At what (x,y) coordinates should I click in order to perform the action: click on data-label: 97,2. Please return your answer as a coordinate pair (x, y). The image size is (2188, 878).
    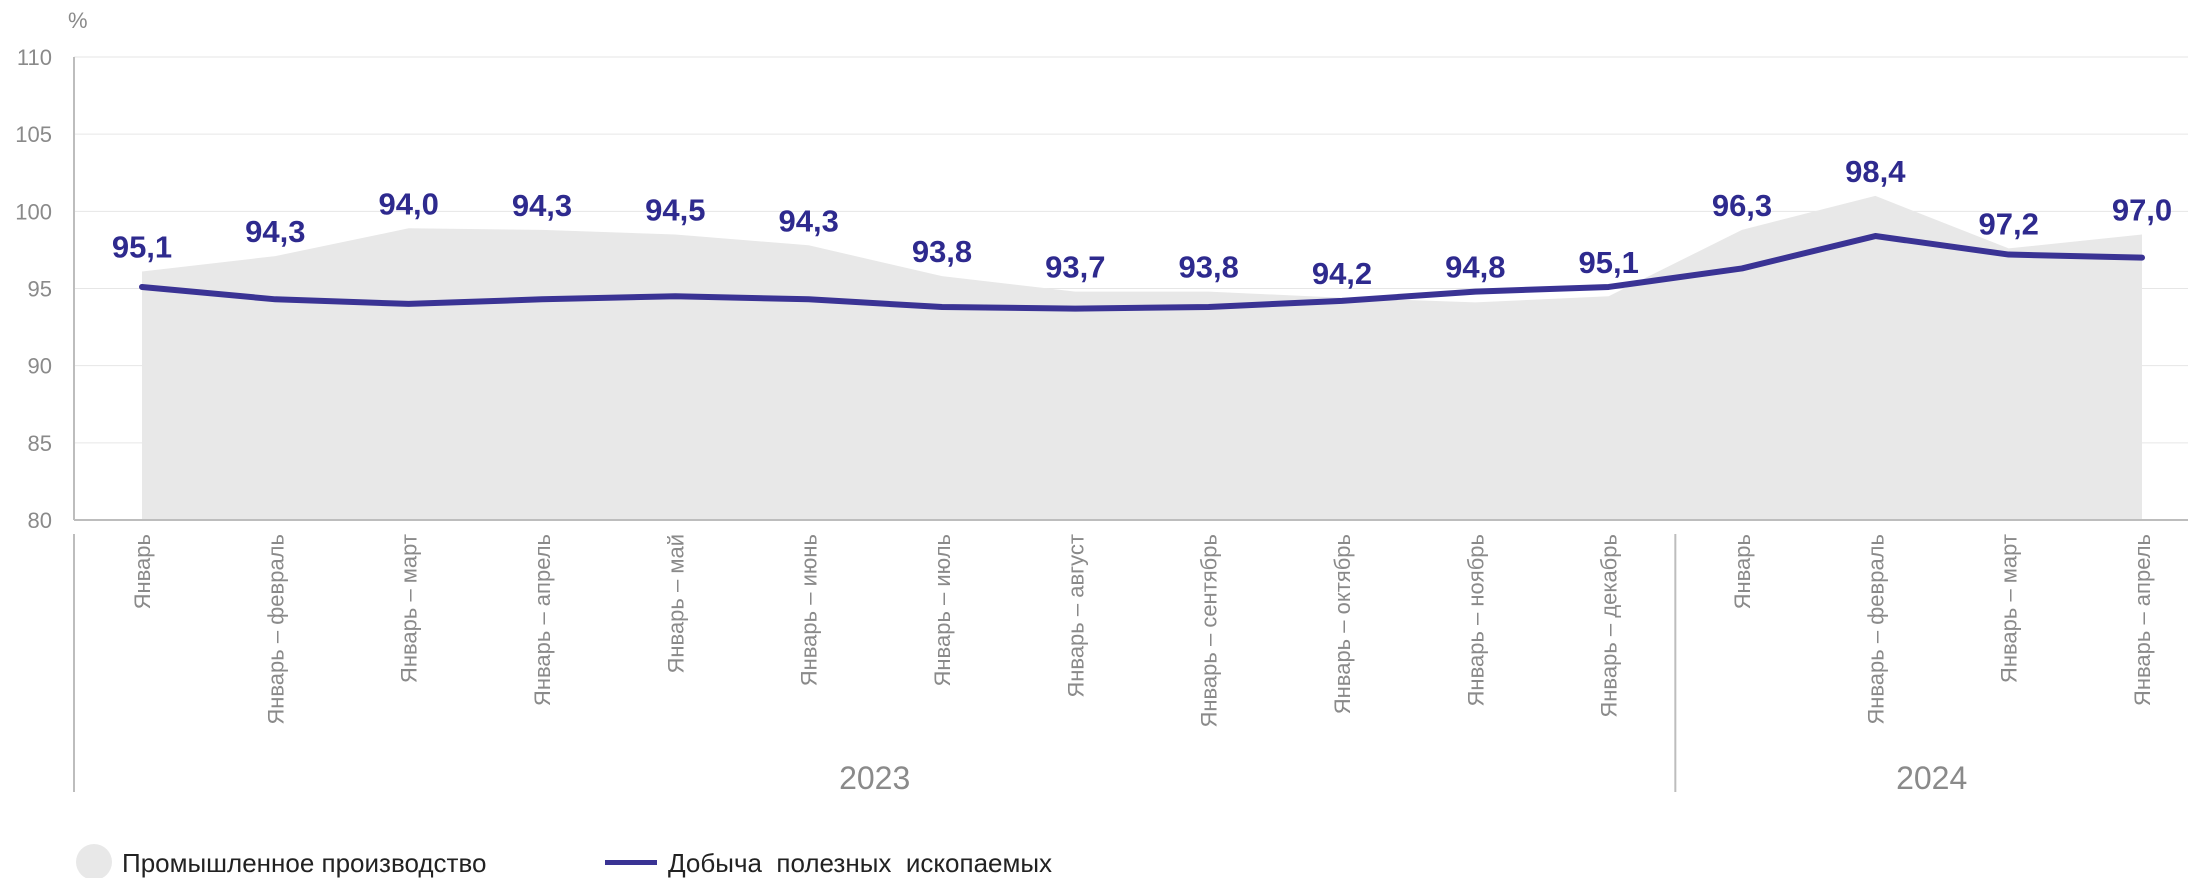
    Looking at the image, I should click on (2008, 223).